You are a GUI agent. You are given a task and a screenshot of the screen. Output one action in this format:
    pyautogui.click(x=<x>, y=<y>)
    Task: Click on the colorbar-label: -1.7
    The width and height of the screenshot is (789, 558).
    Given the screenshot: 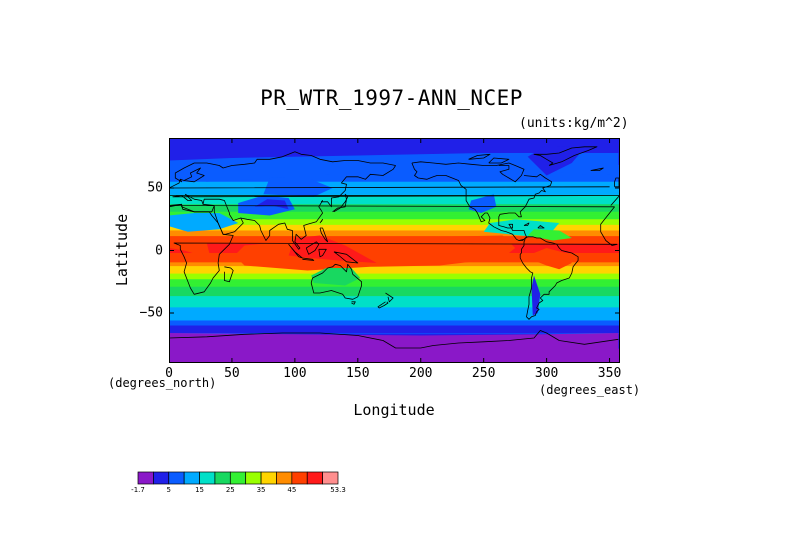 What is the action you would take?
    pyautogui.click(x=138, y=490)
    